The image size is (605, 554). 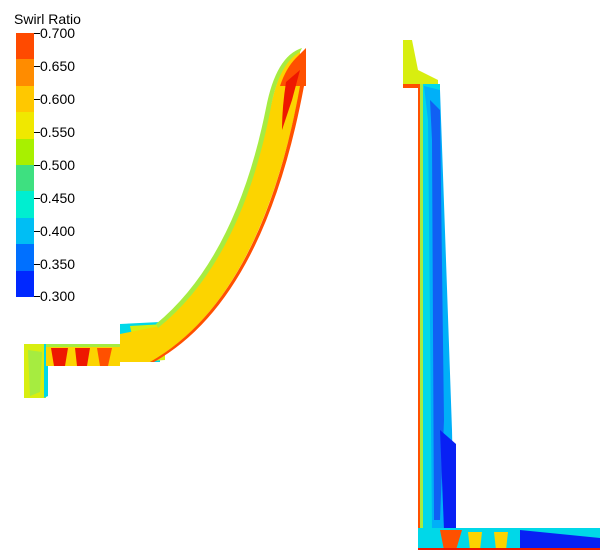 What do you see at coordinates (83, 345) in the screenshot?
I see `channel-wall-band` at bounding box center [83, 345].